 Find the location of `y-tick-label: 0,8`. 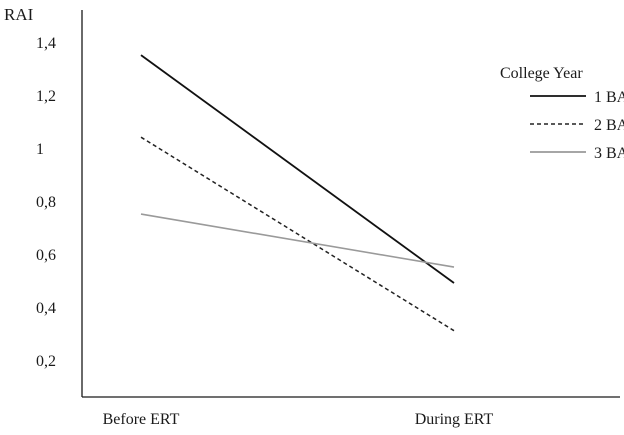

y-tick-label: 0,8 is located at coordinates (46, 202).